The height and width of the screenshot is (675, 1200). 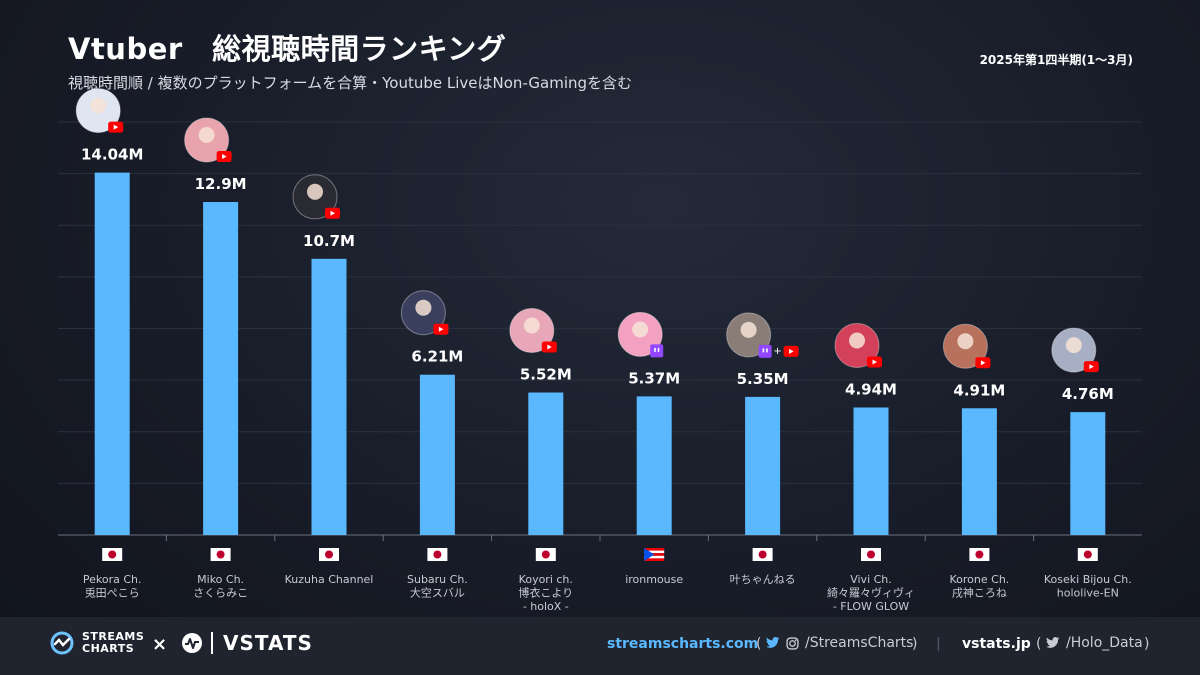 I want to click on page-title: Vtuber 総視聴時間ランキング, so click(x=287, y=49).